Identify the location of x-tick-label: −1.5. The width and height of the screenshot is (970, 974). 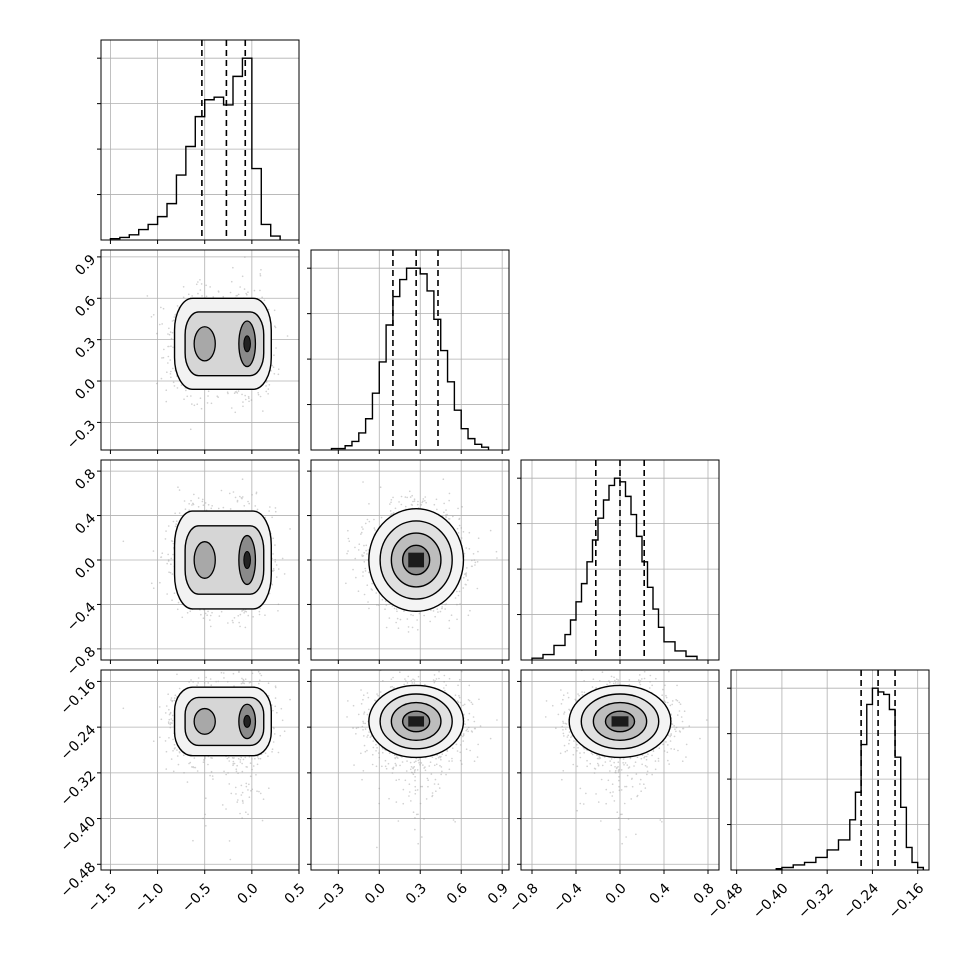
(102, 897).